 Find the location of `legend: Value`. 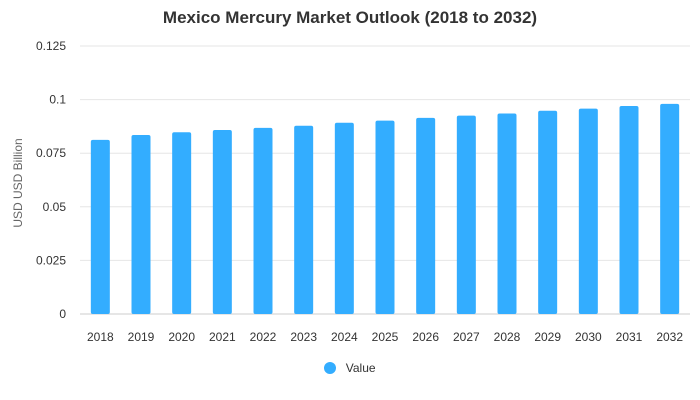

legend: Value is located at coordinates (350, 368).